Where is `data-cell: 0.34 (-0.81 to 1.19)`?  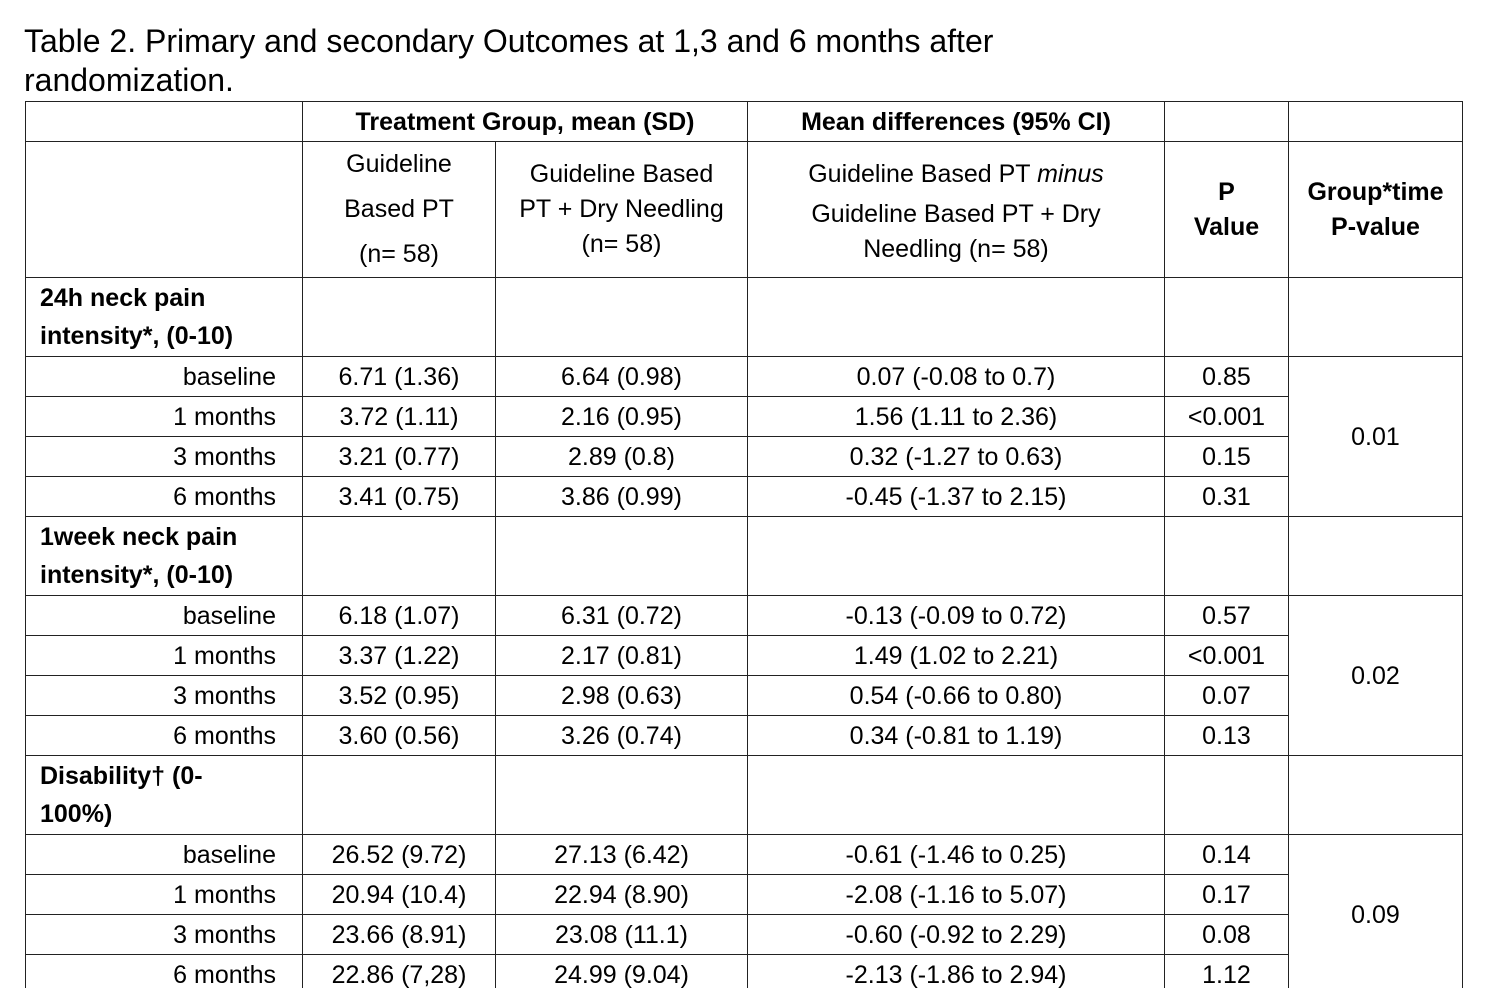 data-cell: 0.34 (-0.81 to 1.19) is located at coordinates (956, 735).